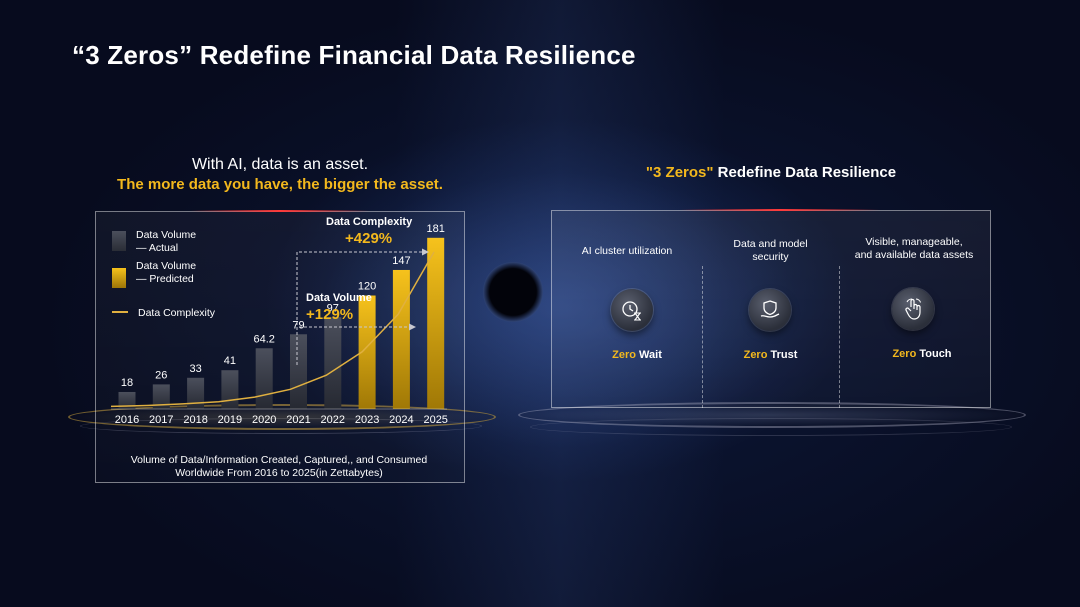 This screenshot has height=607, width=1080. What do you see at coordinates (513, 292) in the screenshot?
I see `background-black-hole` at bounding box center [513, 292].